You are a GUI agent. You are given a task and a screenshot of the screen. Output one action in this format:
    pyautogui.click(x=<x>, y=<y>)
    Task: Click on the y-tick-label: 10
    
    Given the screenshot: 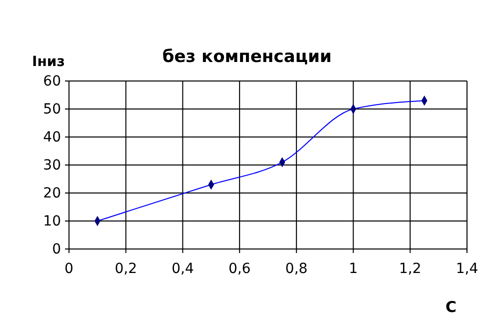 What is the action you would take?
    pyautogui.click(x=52, y=221)
    